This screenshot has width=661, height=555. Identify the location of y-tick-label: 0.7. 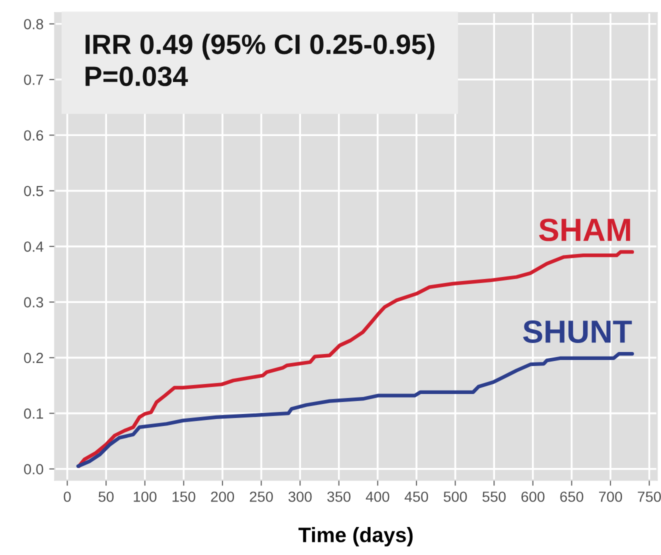
(34, 79).